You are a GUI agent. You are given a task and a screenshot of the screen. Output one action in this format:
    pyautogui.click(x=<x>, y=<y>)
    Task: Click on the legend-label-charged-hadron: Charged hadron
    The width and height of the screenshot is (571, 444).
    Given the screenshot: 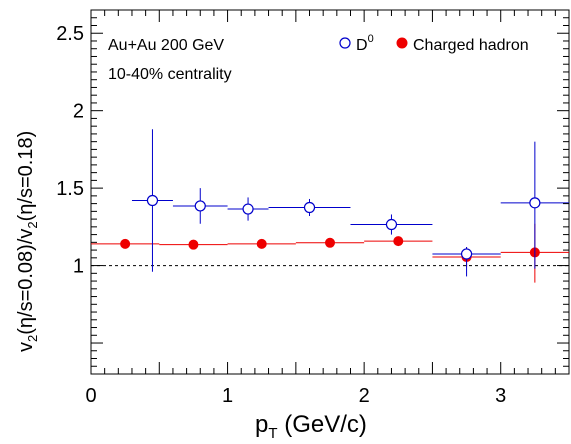 What is the action you would take?
    pyautogui.click(x=471, y=45)
    